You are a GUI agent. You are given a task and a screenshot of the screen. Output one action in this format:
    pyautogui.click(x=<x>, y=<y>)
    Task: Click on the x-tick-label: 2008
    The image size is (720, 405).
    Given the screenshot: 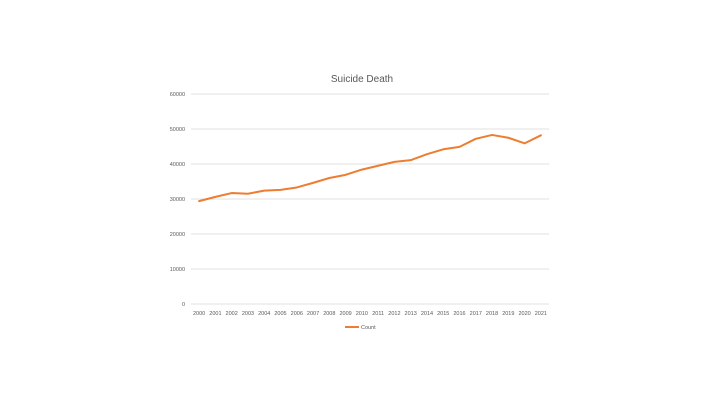 What is the action you would take?
    pyautogui.click(x=329, y=314)
    